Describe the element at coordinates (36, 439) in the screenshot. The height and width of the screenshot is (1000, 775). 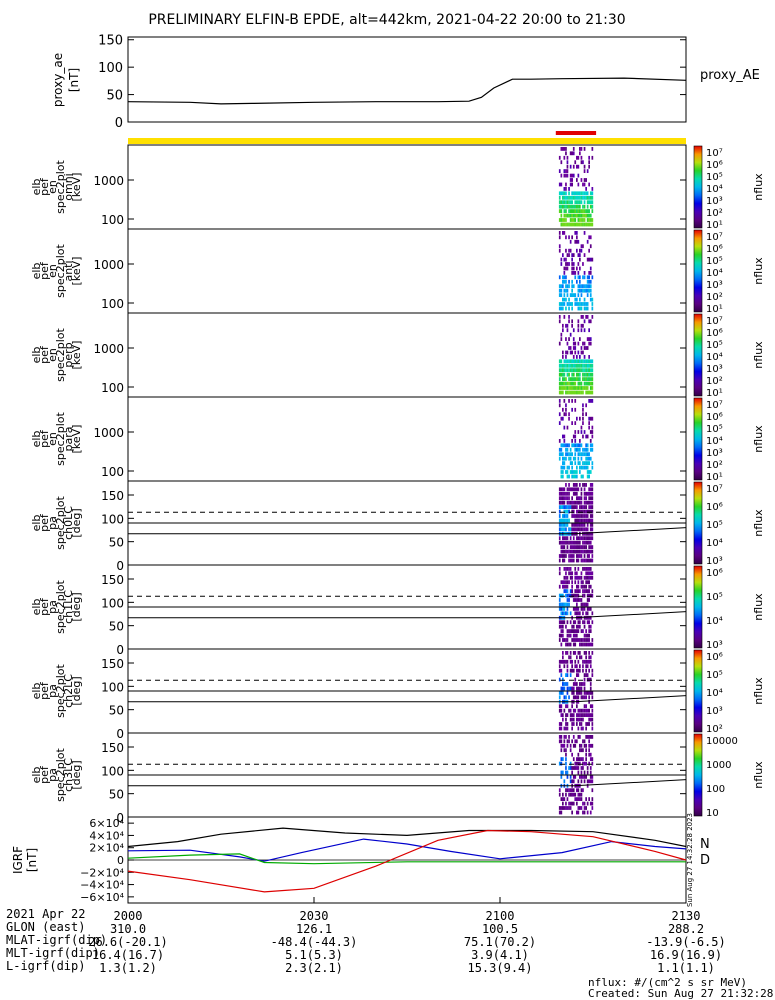
I see `para-panel-ylabel-line: elb` at that location.